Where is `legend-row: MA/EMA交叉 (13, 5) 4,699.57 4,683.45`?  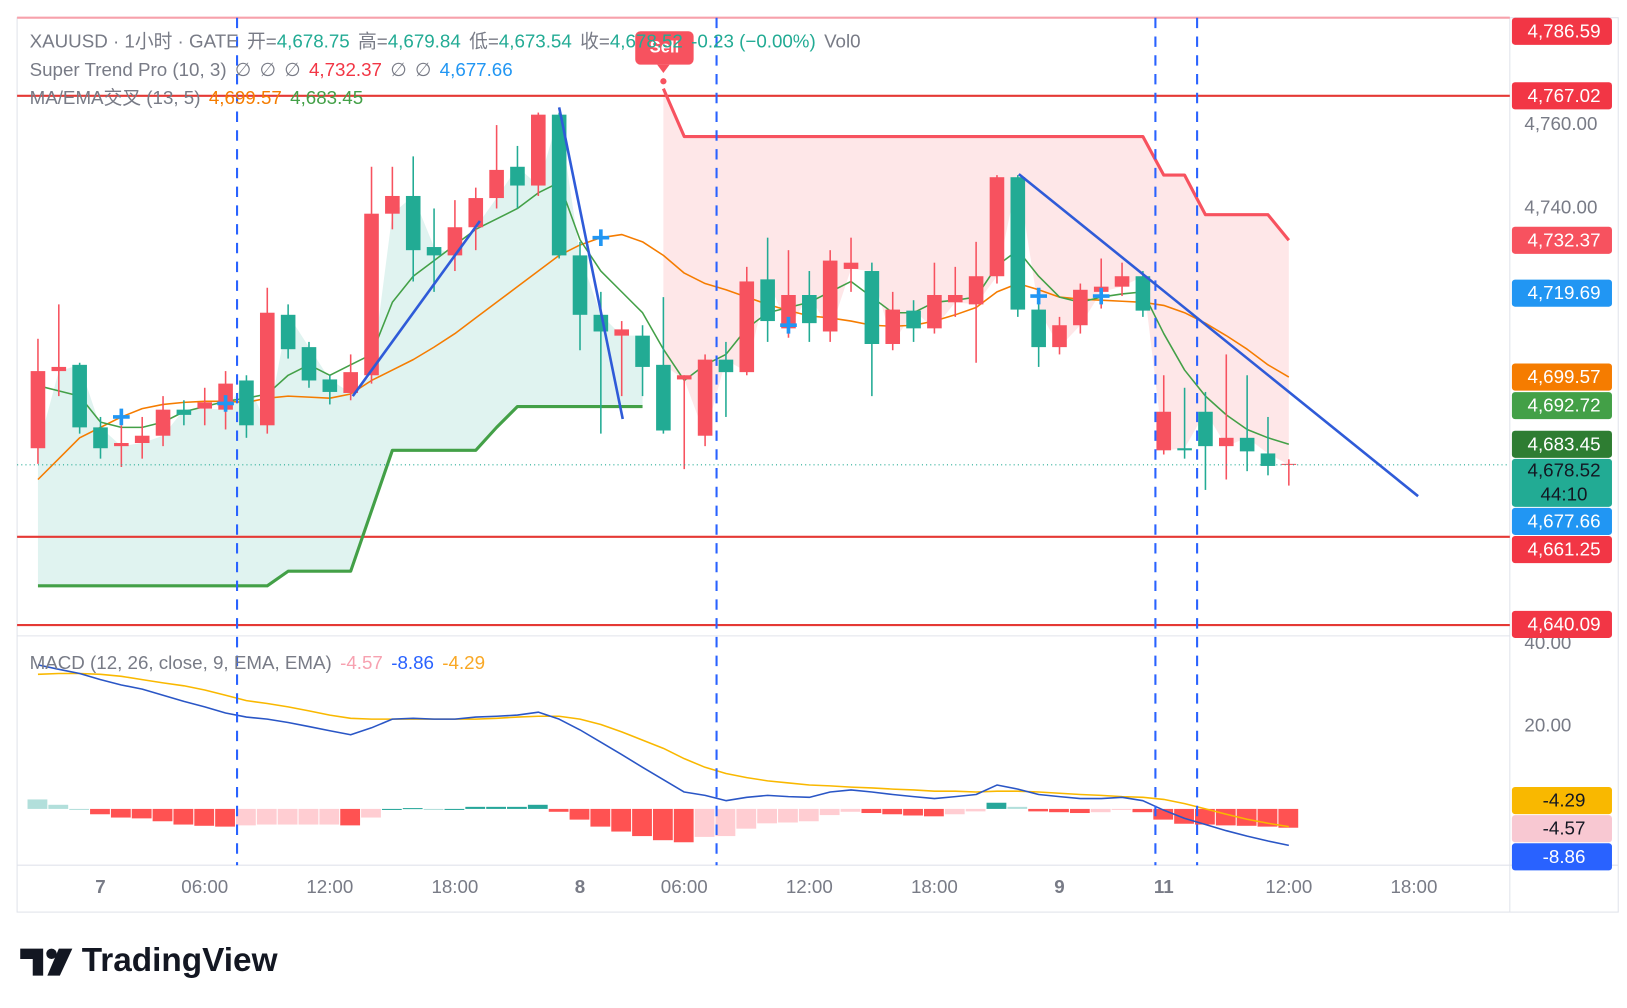 legend-row: MA/EMA交叉 (13, 5) 4,699.57 4,683.45 is located at coordinates (197, 97).